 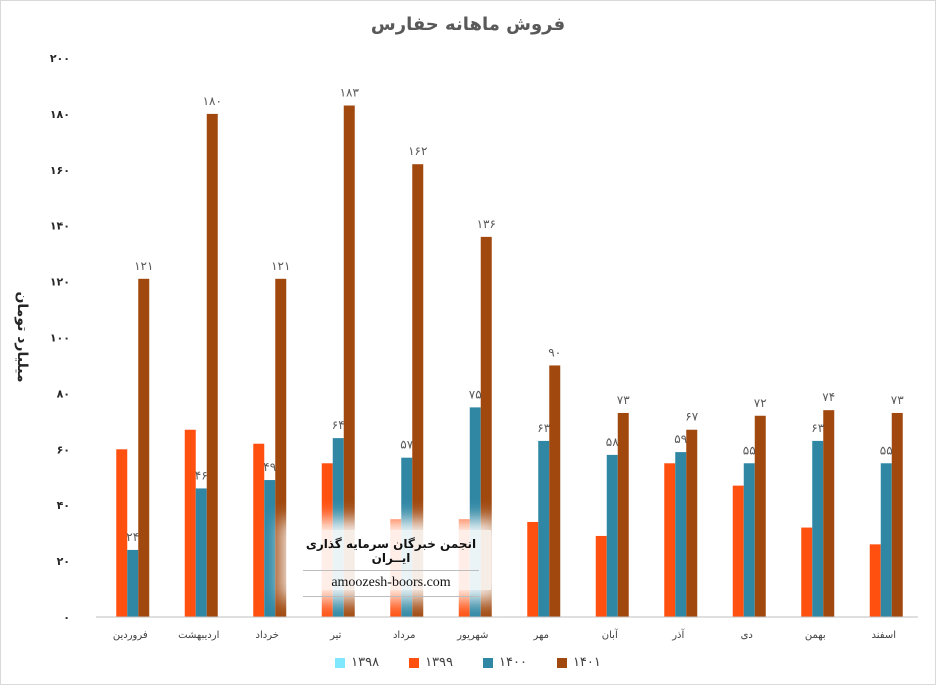 I want to click on data-label: ۷۴, so click(x=828, y=397).